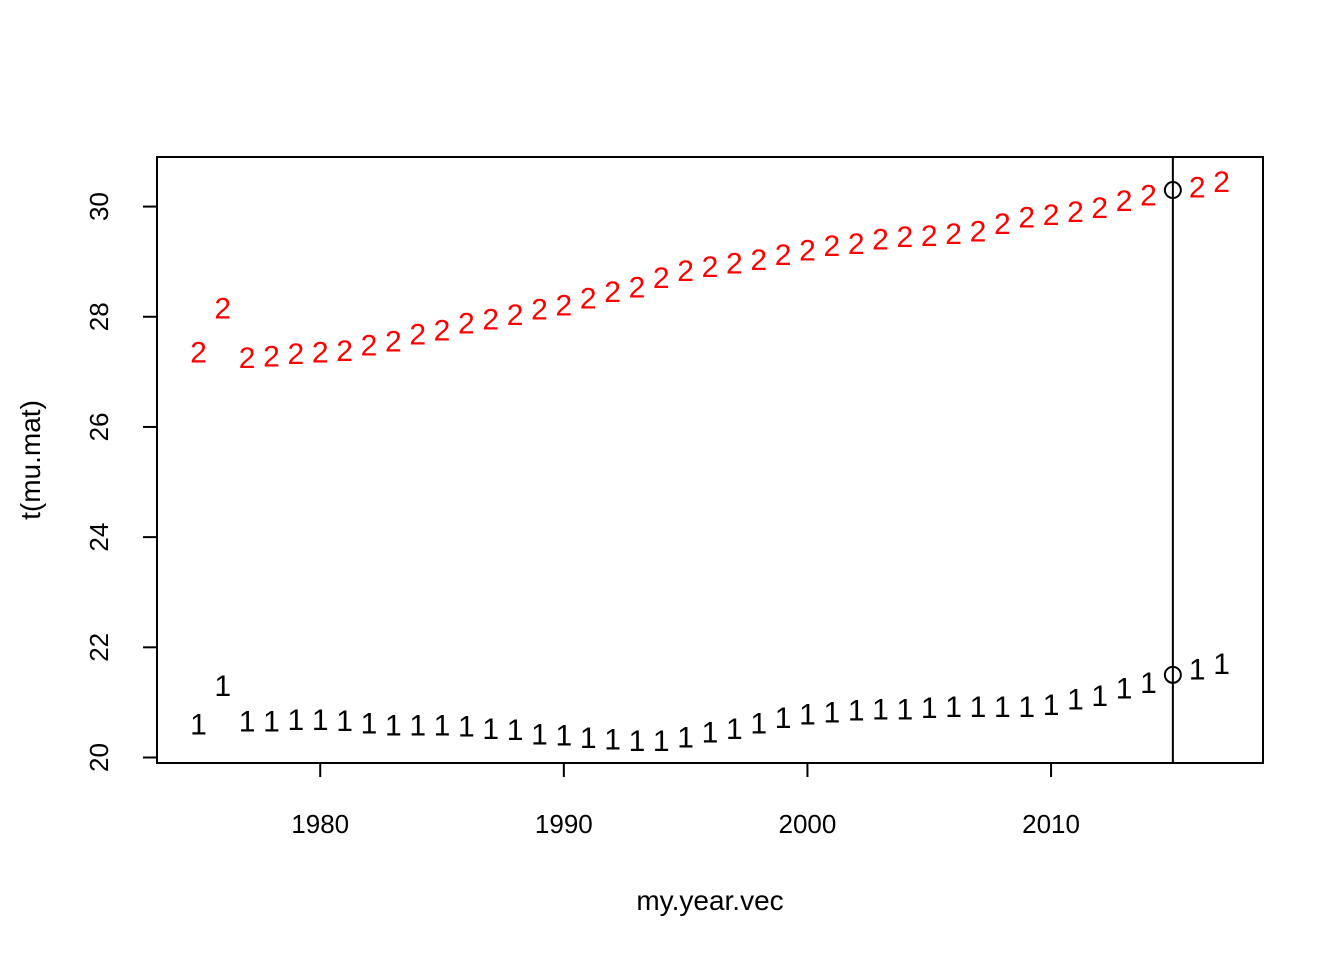  What do you see at coordinates (320, 824) in the screenshot?
I see `x-tick-label: 1980` at bounding box center [320, 824].